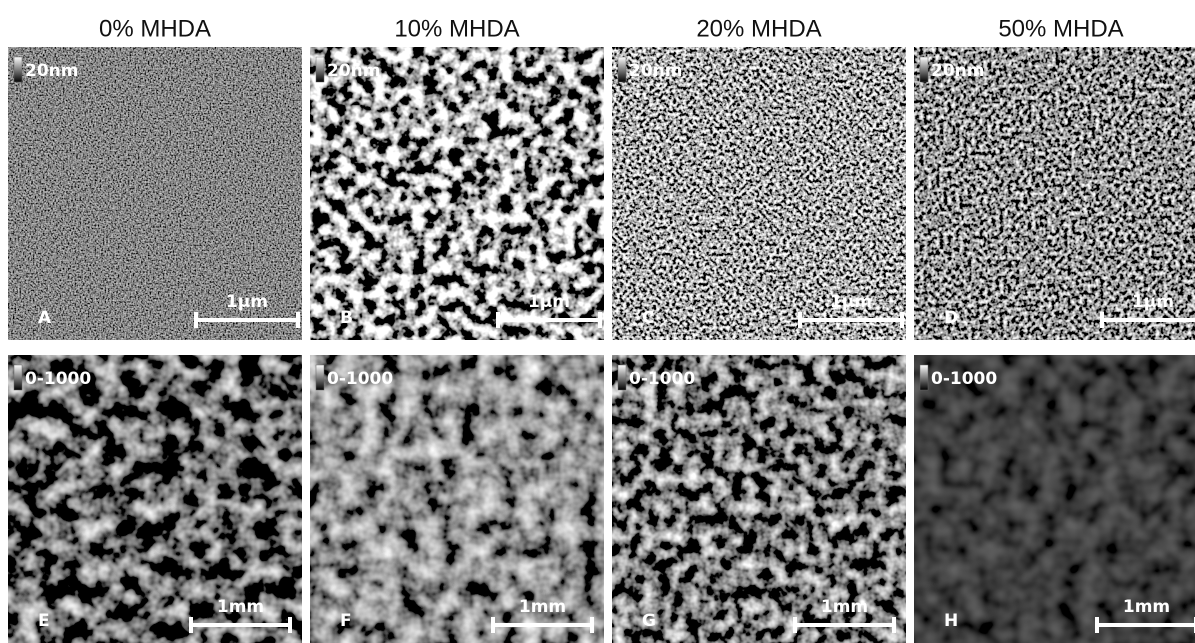  I want to click on image-panel: 0-1000 F 1mm, so click(457, 499).